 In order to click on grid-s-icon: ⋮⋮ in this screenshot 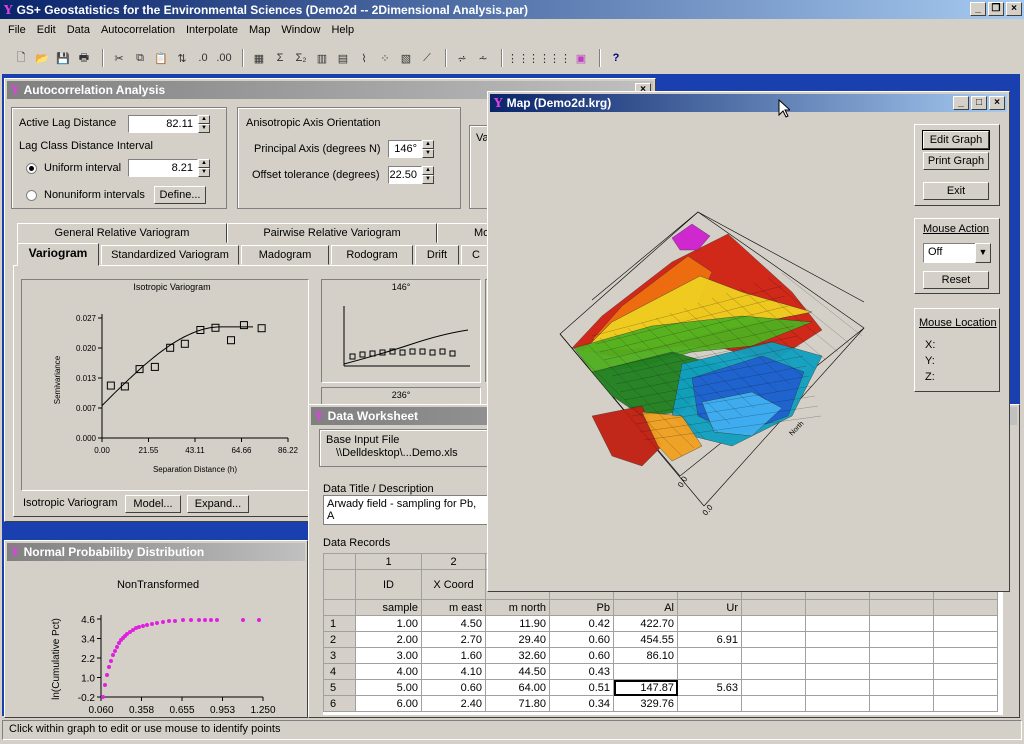, I will do `click(539, 58)`.